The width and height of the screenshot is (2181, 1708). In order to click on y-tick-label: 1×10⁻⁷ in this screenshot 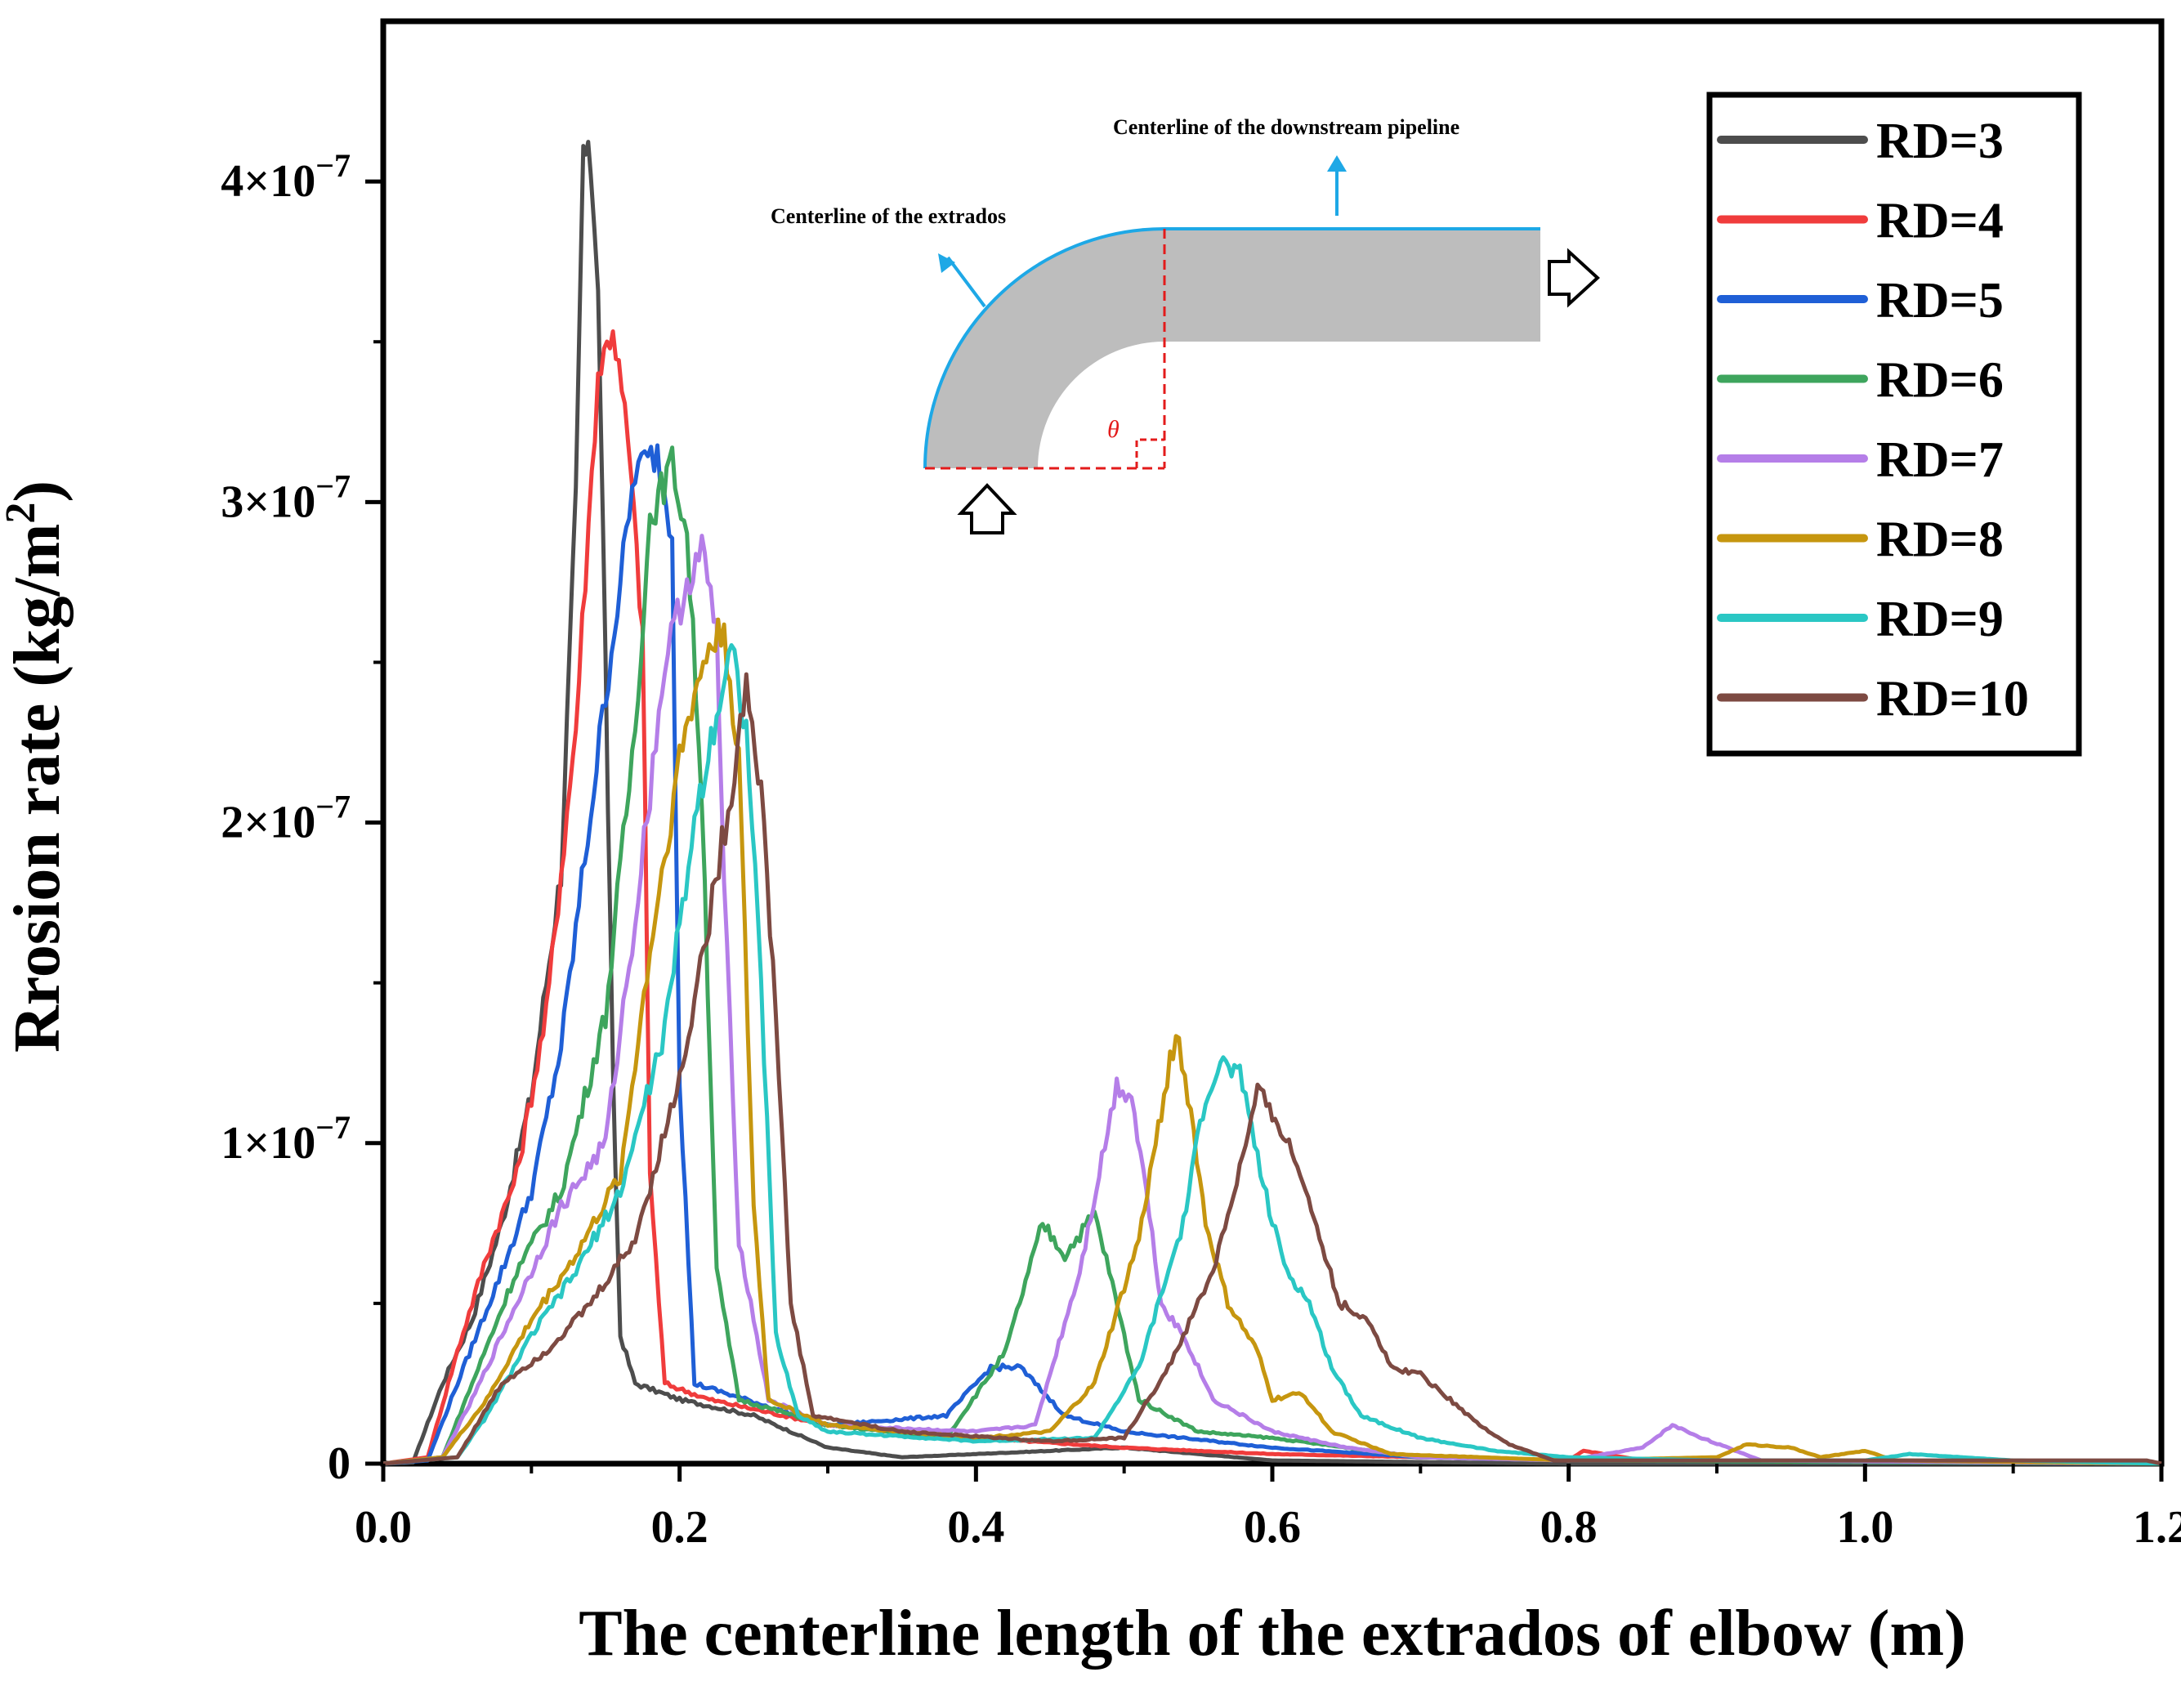, I will do `click(286, 1139)`.